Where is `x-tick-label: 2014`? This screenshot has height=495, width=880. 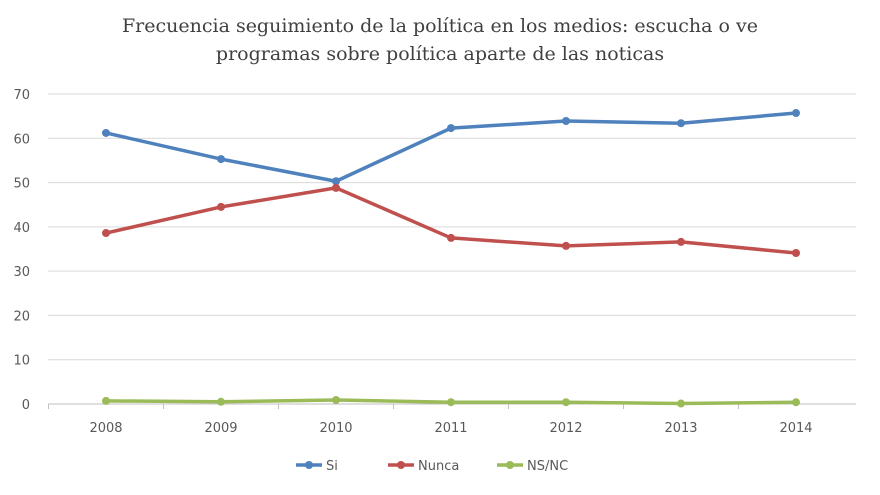 x-tick-label: 2014 is located at coordinates (795, 428).